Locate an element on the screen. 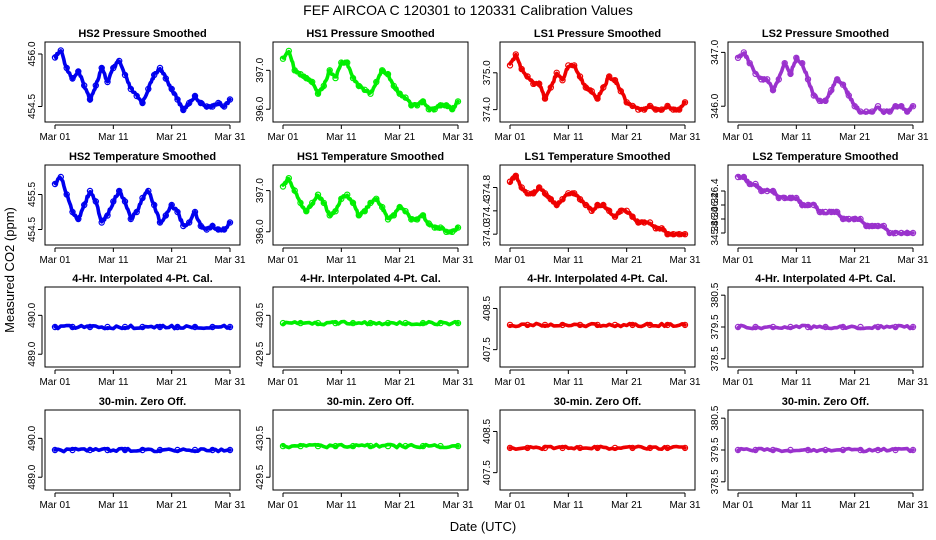 Image resolution: width=936 pixels, height=540 pixels. y-tick-label: 374.4 is located at coordinates (487, 210).